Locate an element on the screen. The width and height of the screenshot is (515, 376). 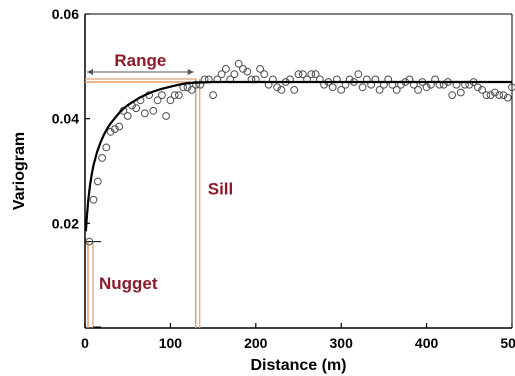
nugget-label: Nugget is located at coordinates (128, 283).